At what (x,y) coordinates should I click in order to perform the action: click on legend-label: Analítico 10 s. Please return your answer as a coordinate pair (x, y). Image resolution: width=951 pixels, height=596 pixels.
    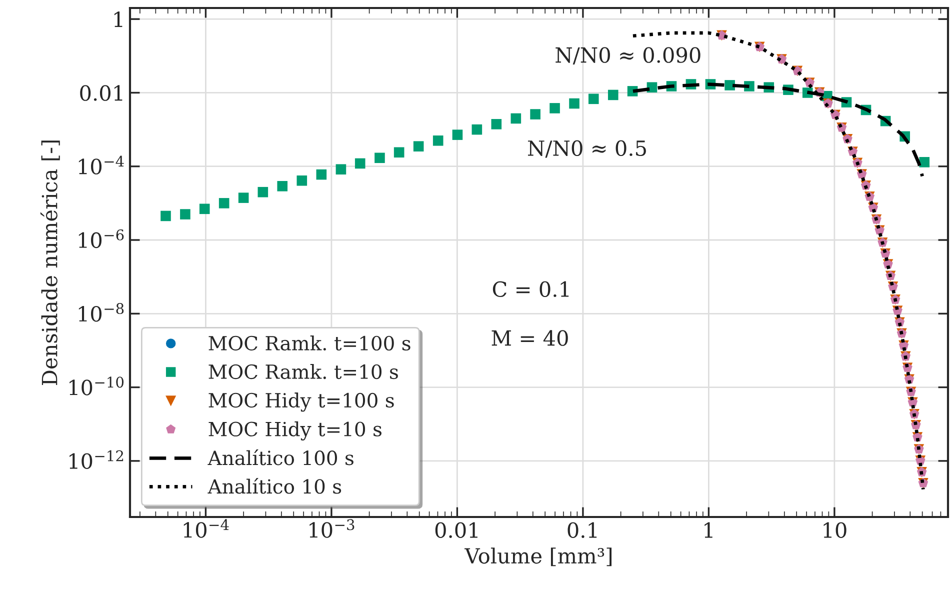
    Looking at the image, I should click on (275, 486).